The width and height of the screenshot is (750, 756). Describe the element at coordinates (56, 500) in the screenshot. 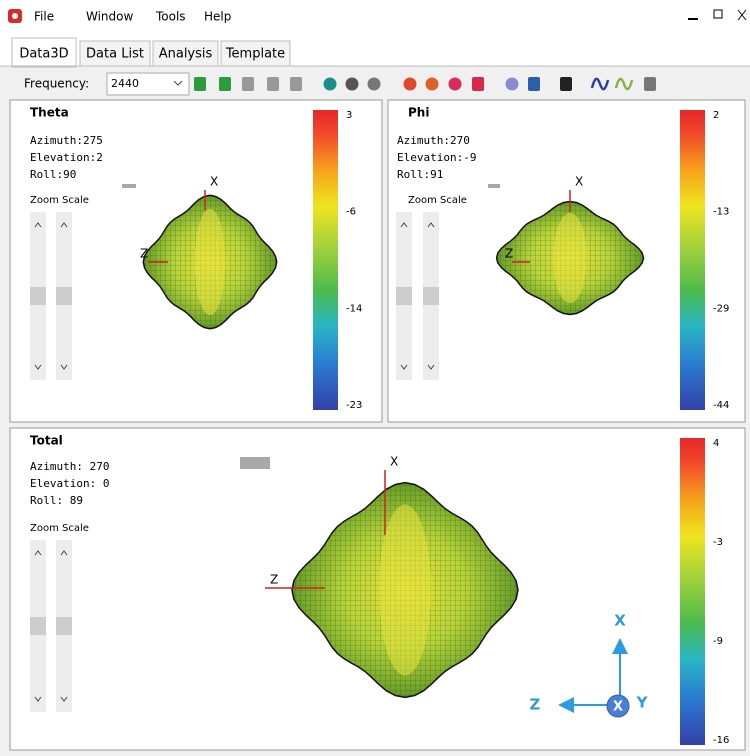

I see `roll-readout: Roll: 89` at that location.